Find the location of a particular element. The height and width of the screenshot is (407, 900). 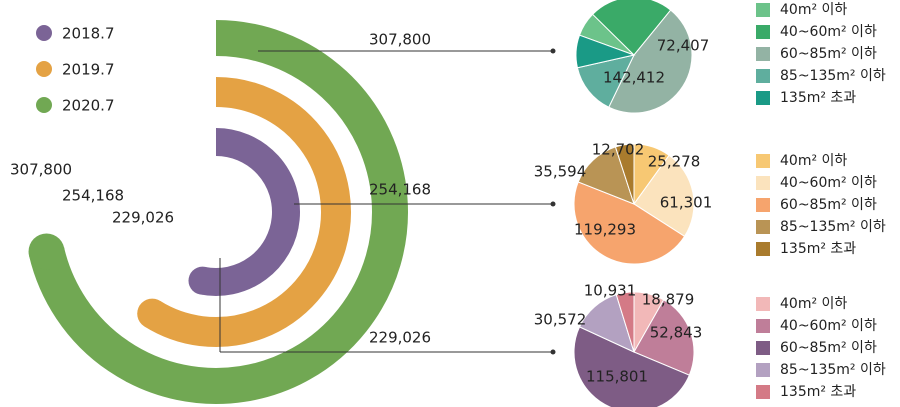

ring-value-labels: 229,026 254,168 307,800 is located at coordinates (92, 194).